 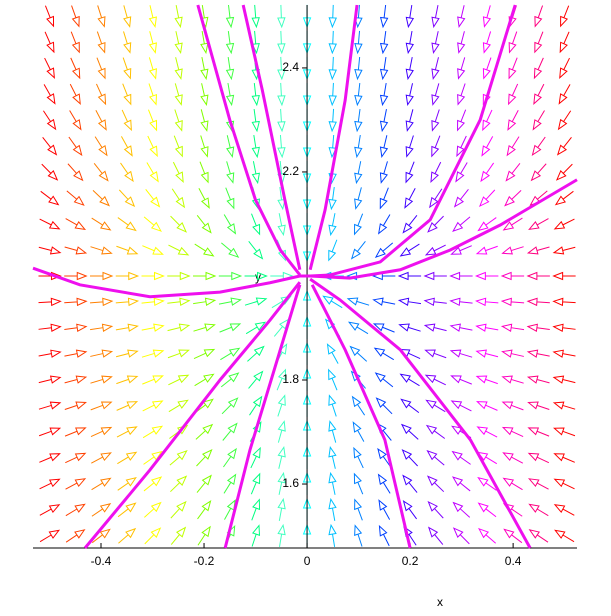 I want to click on x-tick-label: 0, so click(x=307, y=561).